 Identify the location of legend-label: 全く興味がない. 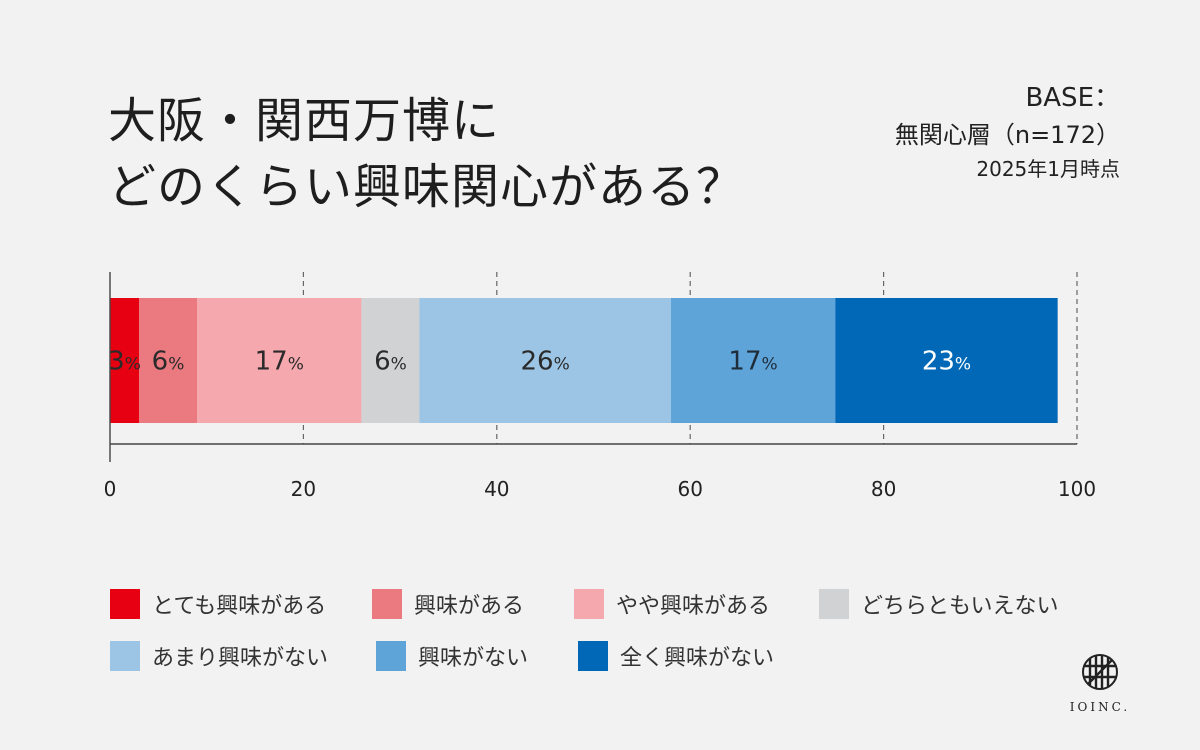
(697, 658).